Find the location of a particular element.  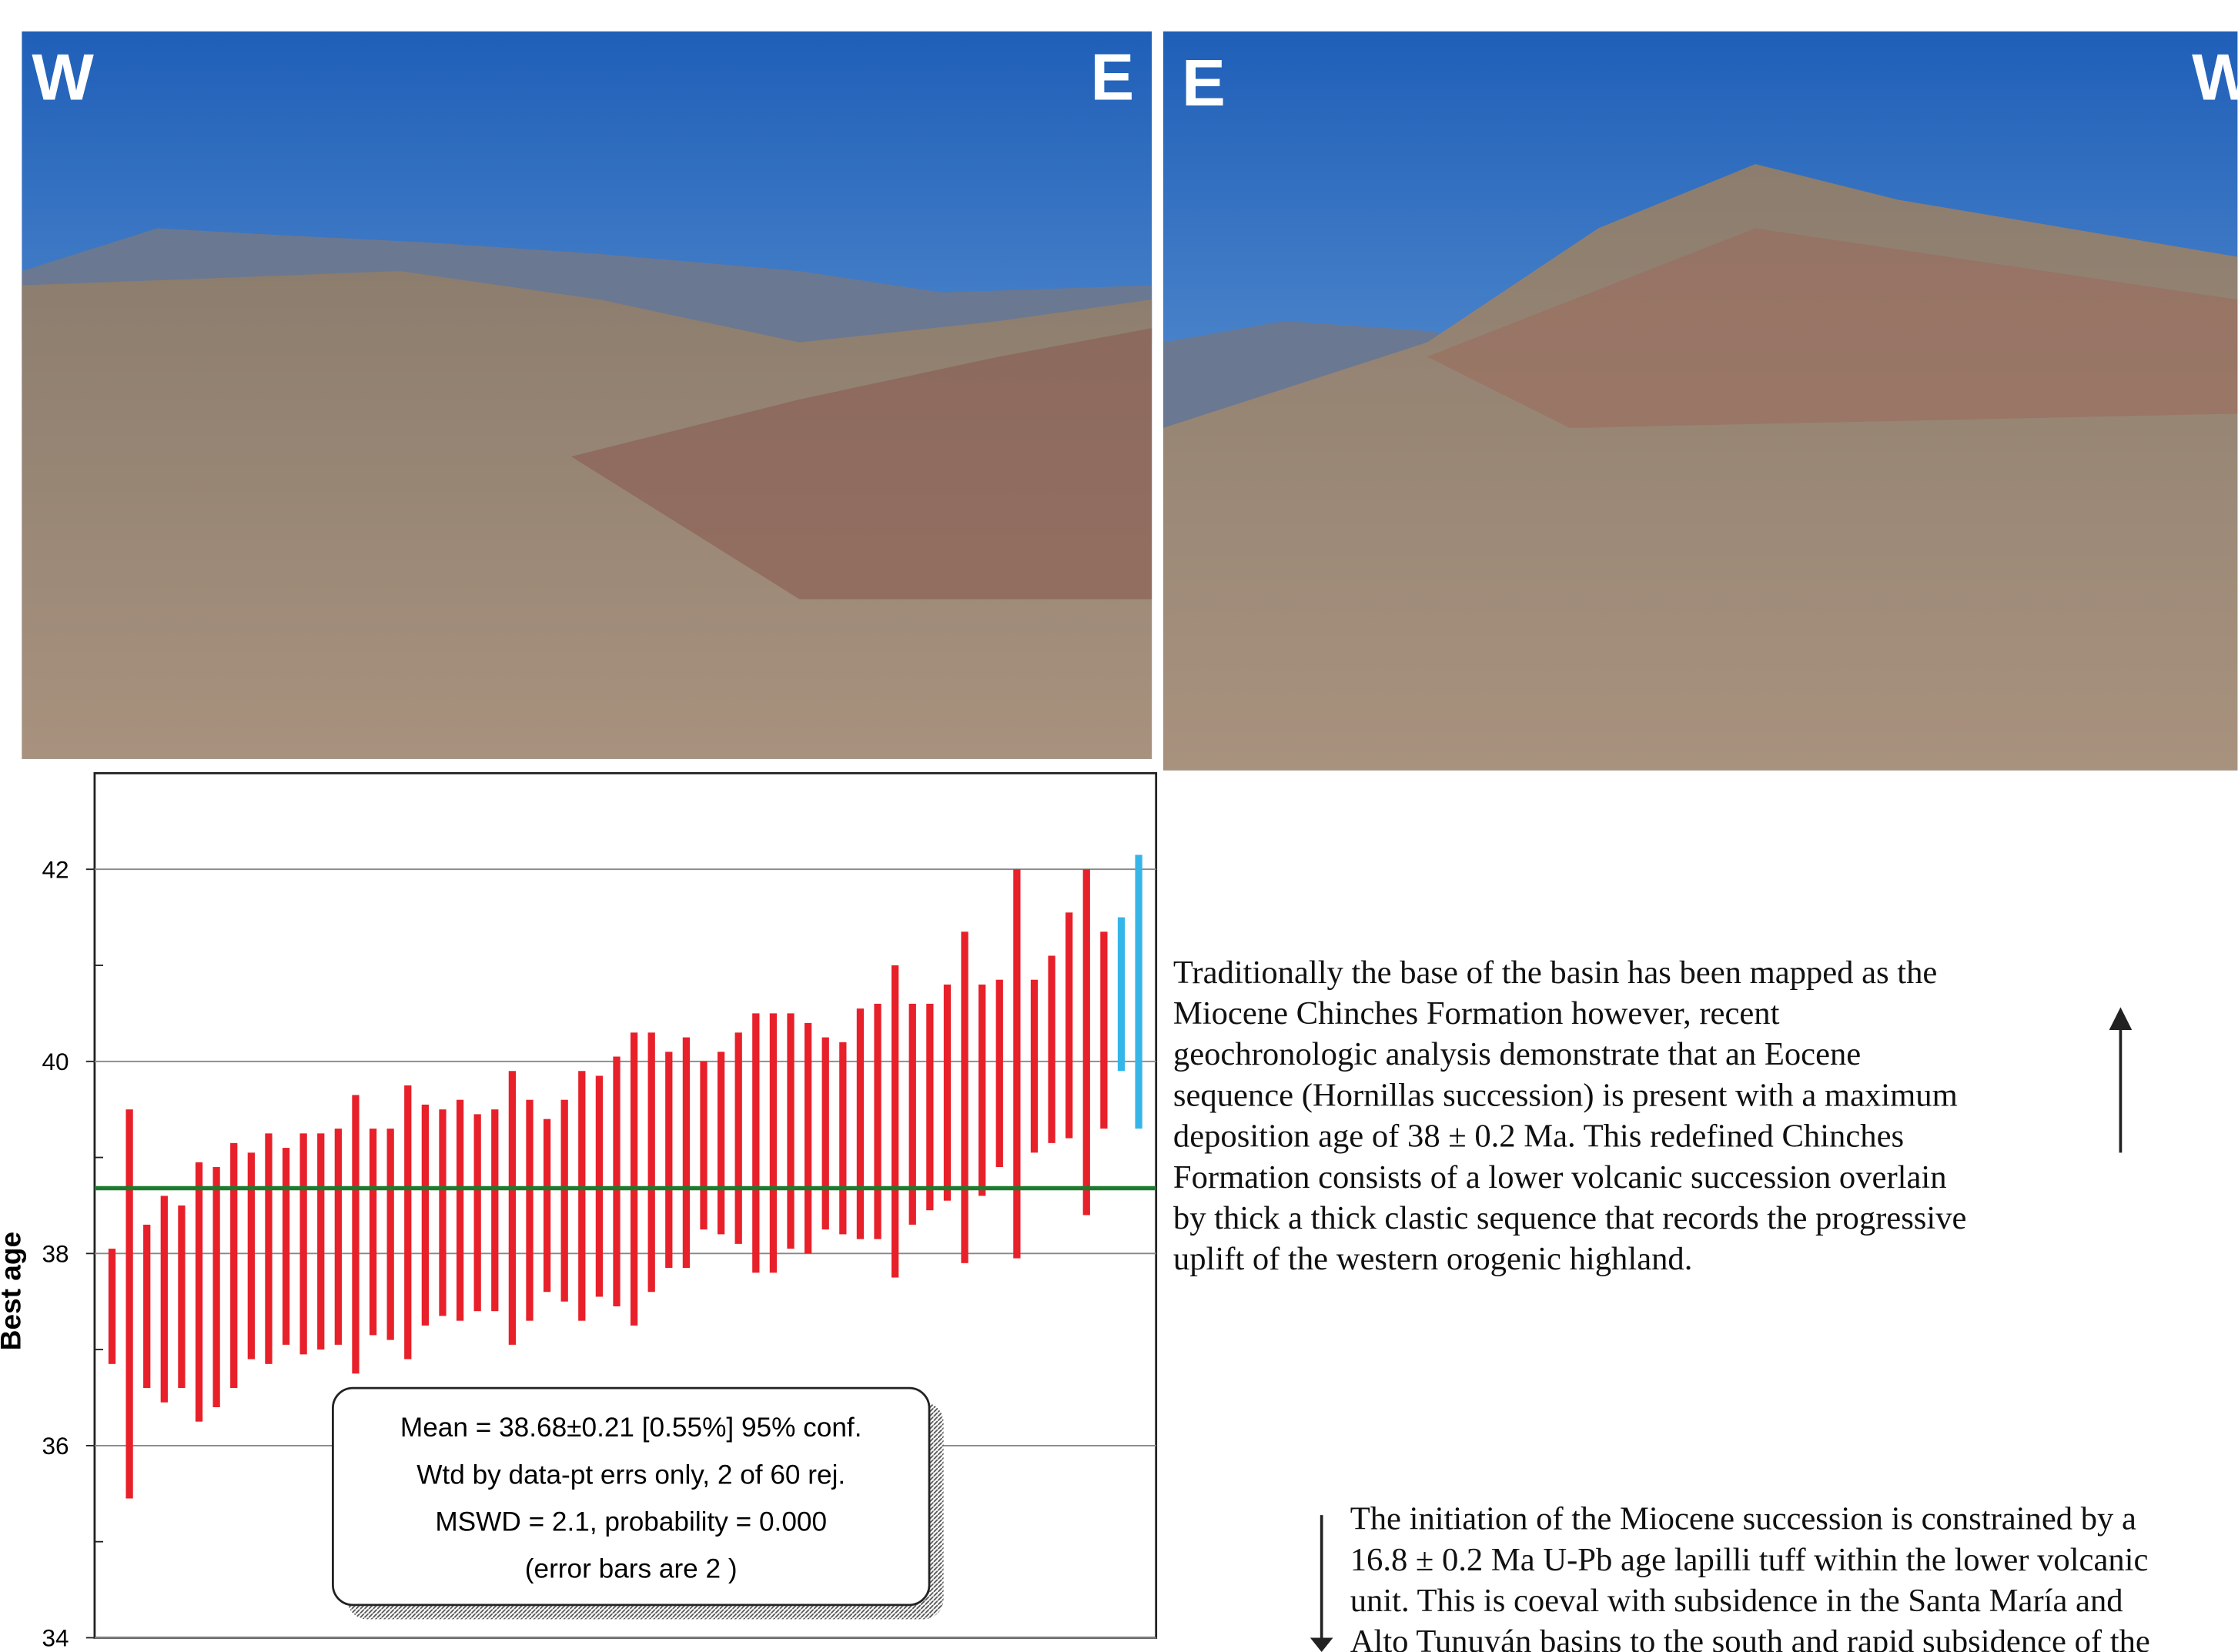

stats-text: Mean = 38.68±0.21 [0.55%] 95% conf. is located at coordinates (631, 1428).